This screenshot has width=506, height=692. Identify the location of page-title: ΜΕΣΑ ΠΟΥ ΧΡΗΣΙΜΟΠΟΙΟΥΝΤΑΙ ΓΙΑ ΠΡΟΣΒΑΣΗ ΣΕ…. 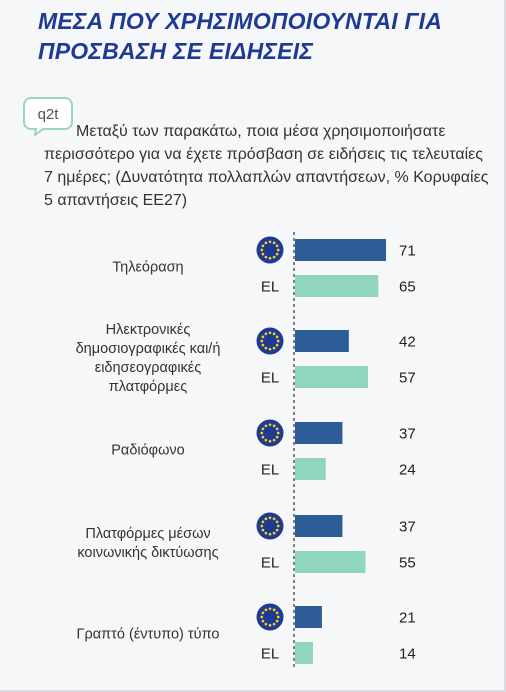
(240, 36).